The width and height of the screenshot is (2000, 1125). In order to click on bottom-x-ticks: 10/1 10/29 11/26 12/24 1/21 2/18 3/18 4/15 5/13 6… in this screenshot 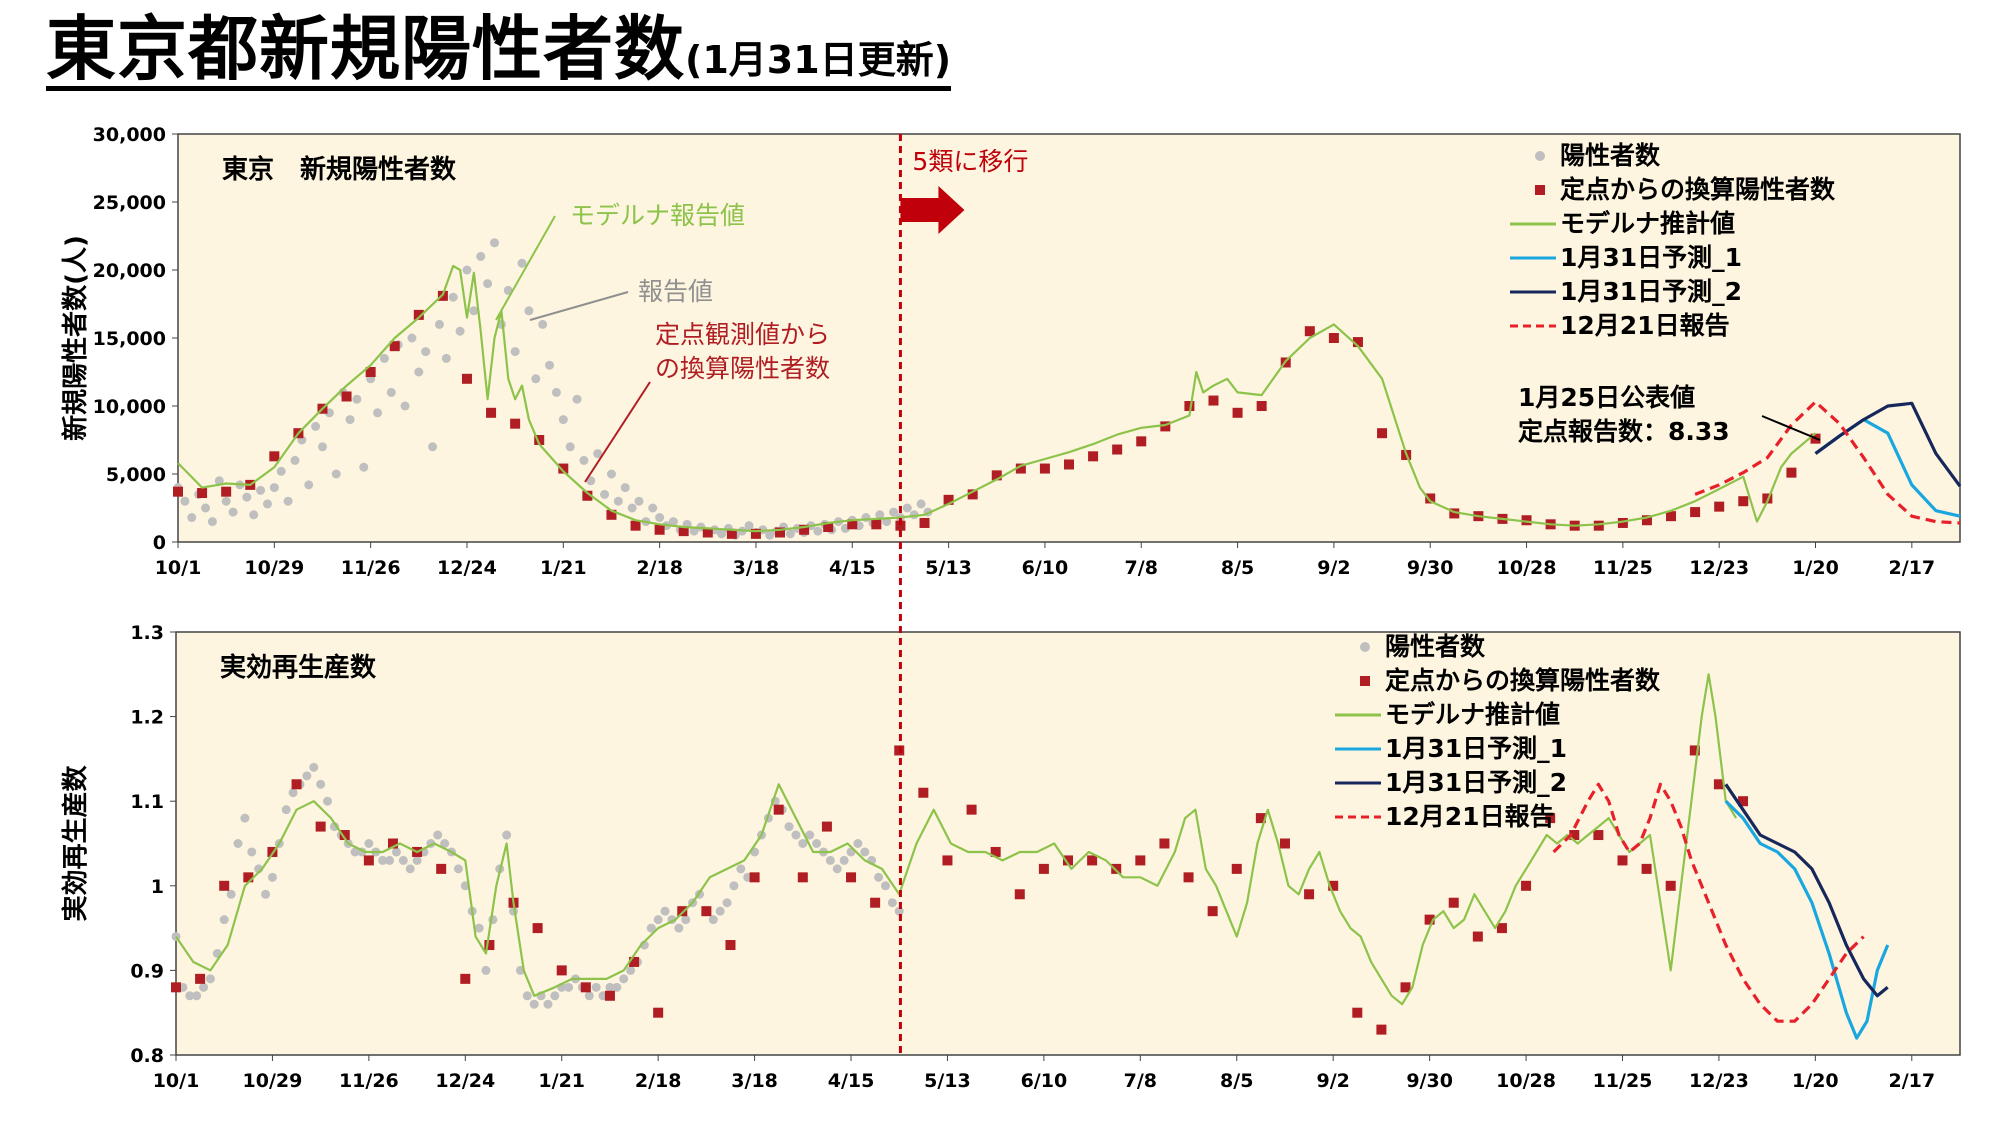, I will do `click(1044, 1073)`.